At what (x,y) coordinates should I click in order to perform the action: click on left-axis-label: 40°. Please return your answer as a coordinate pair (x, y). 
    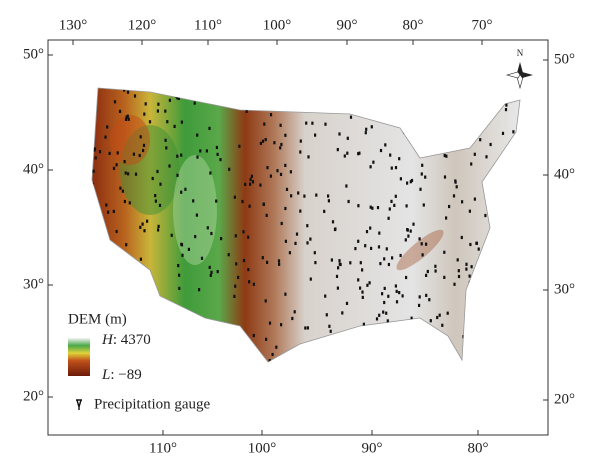
    Looking at the image, I should click on (33, 169).